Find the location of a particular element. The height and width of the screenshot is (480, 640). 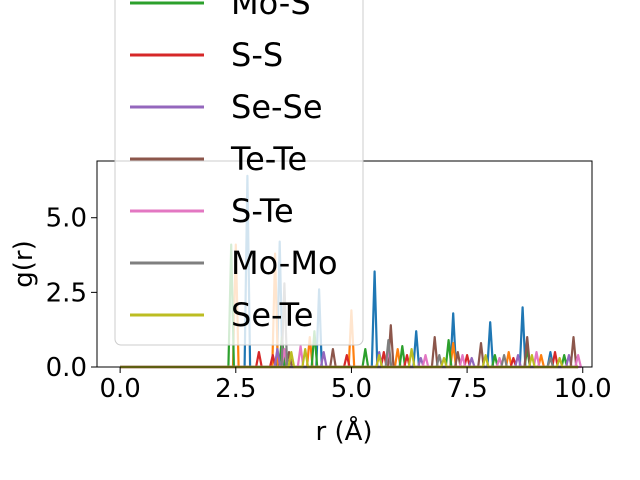

x-tick-label: 10.0 is located at coordinates (583, 389).